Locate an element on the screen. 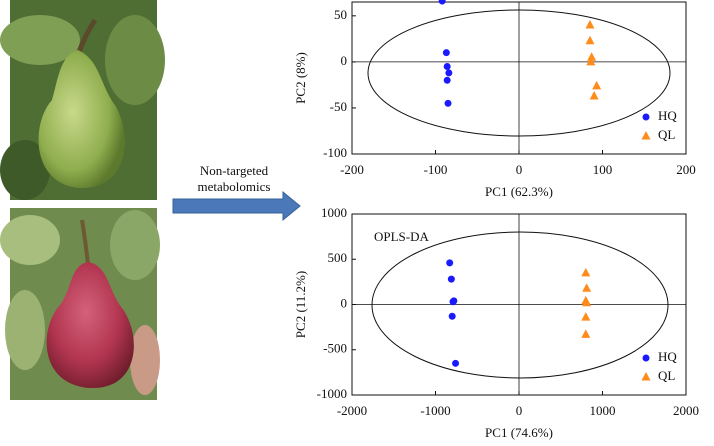 This screenshot has height=446, width=714. y-tick-label: 500 is located at coordinates (338, 257).